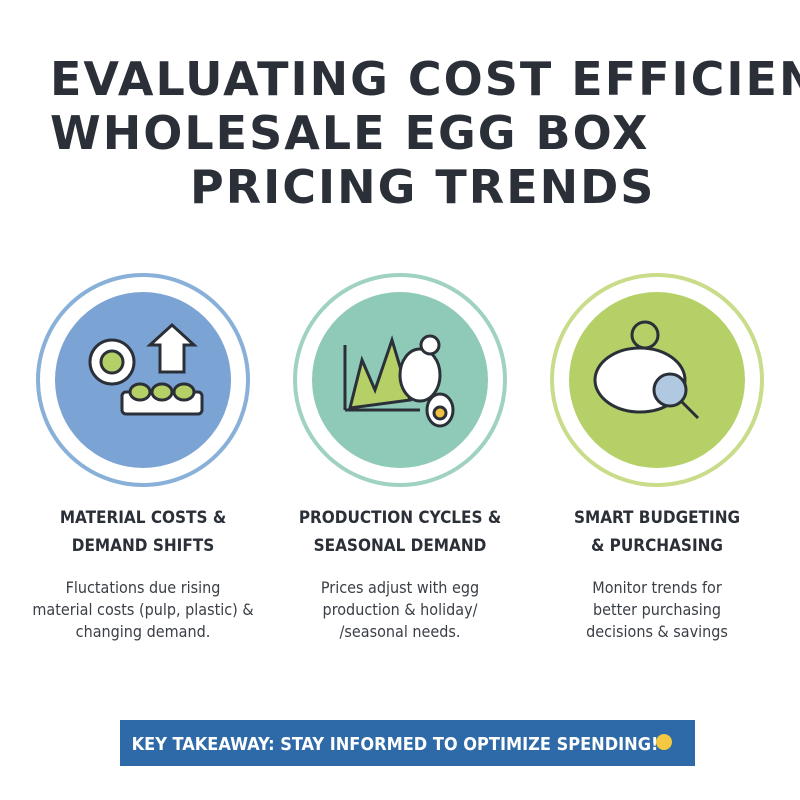 Image resolution: width=800 pixels, height=800 pixels. Describe the element at coordinates (400, 631) in the screenshot. I see `card-text: /seasonal needs.` at that location.